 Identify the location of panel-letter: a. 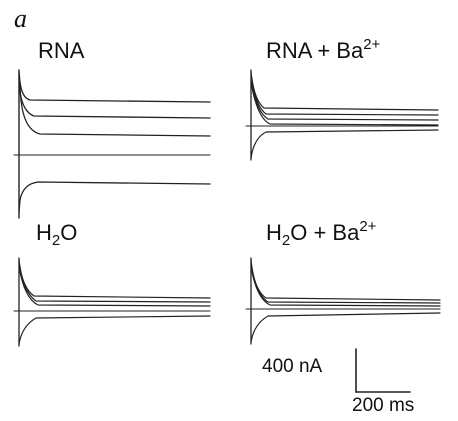
(20, 18).